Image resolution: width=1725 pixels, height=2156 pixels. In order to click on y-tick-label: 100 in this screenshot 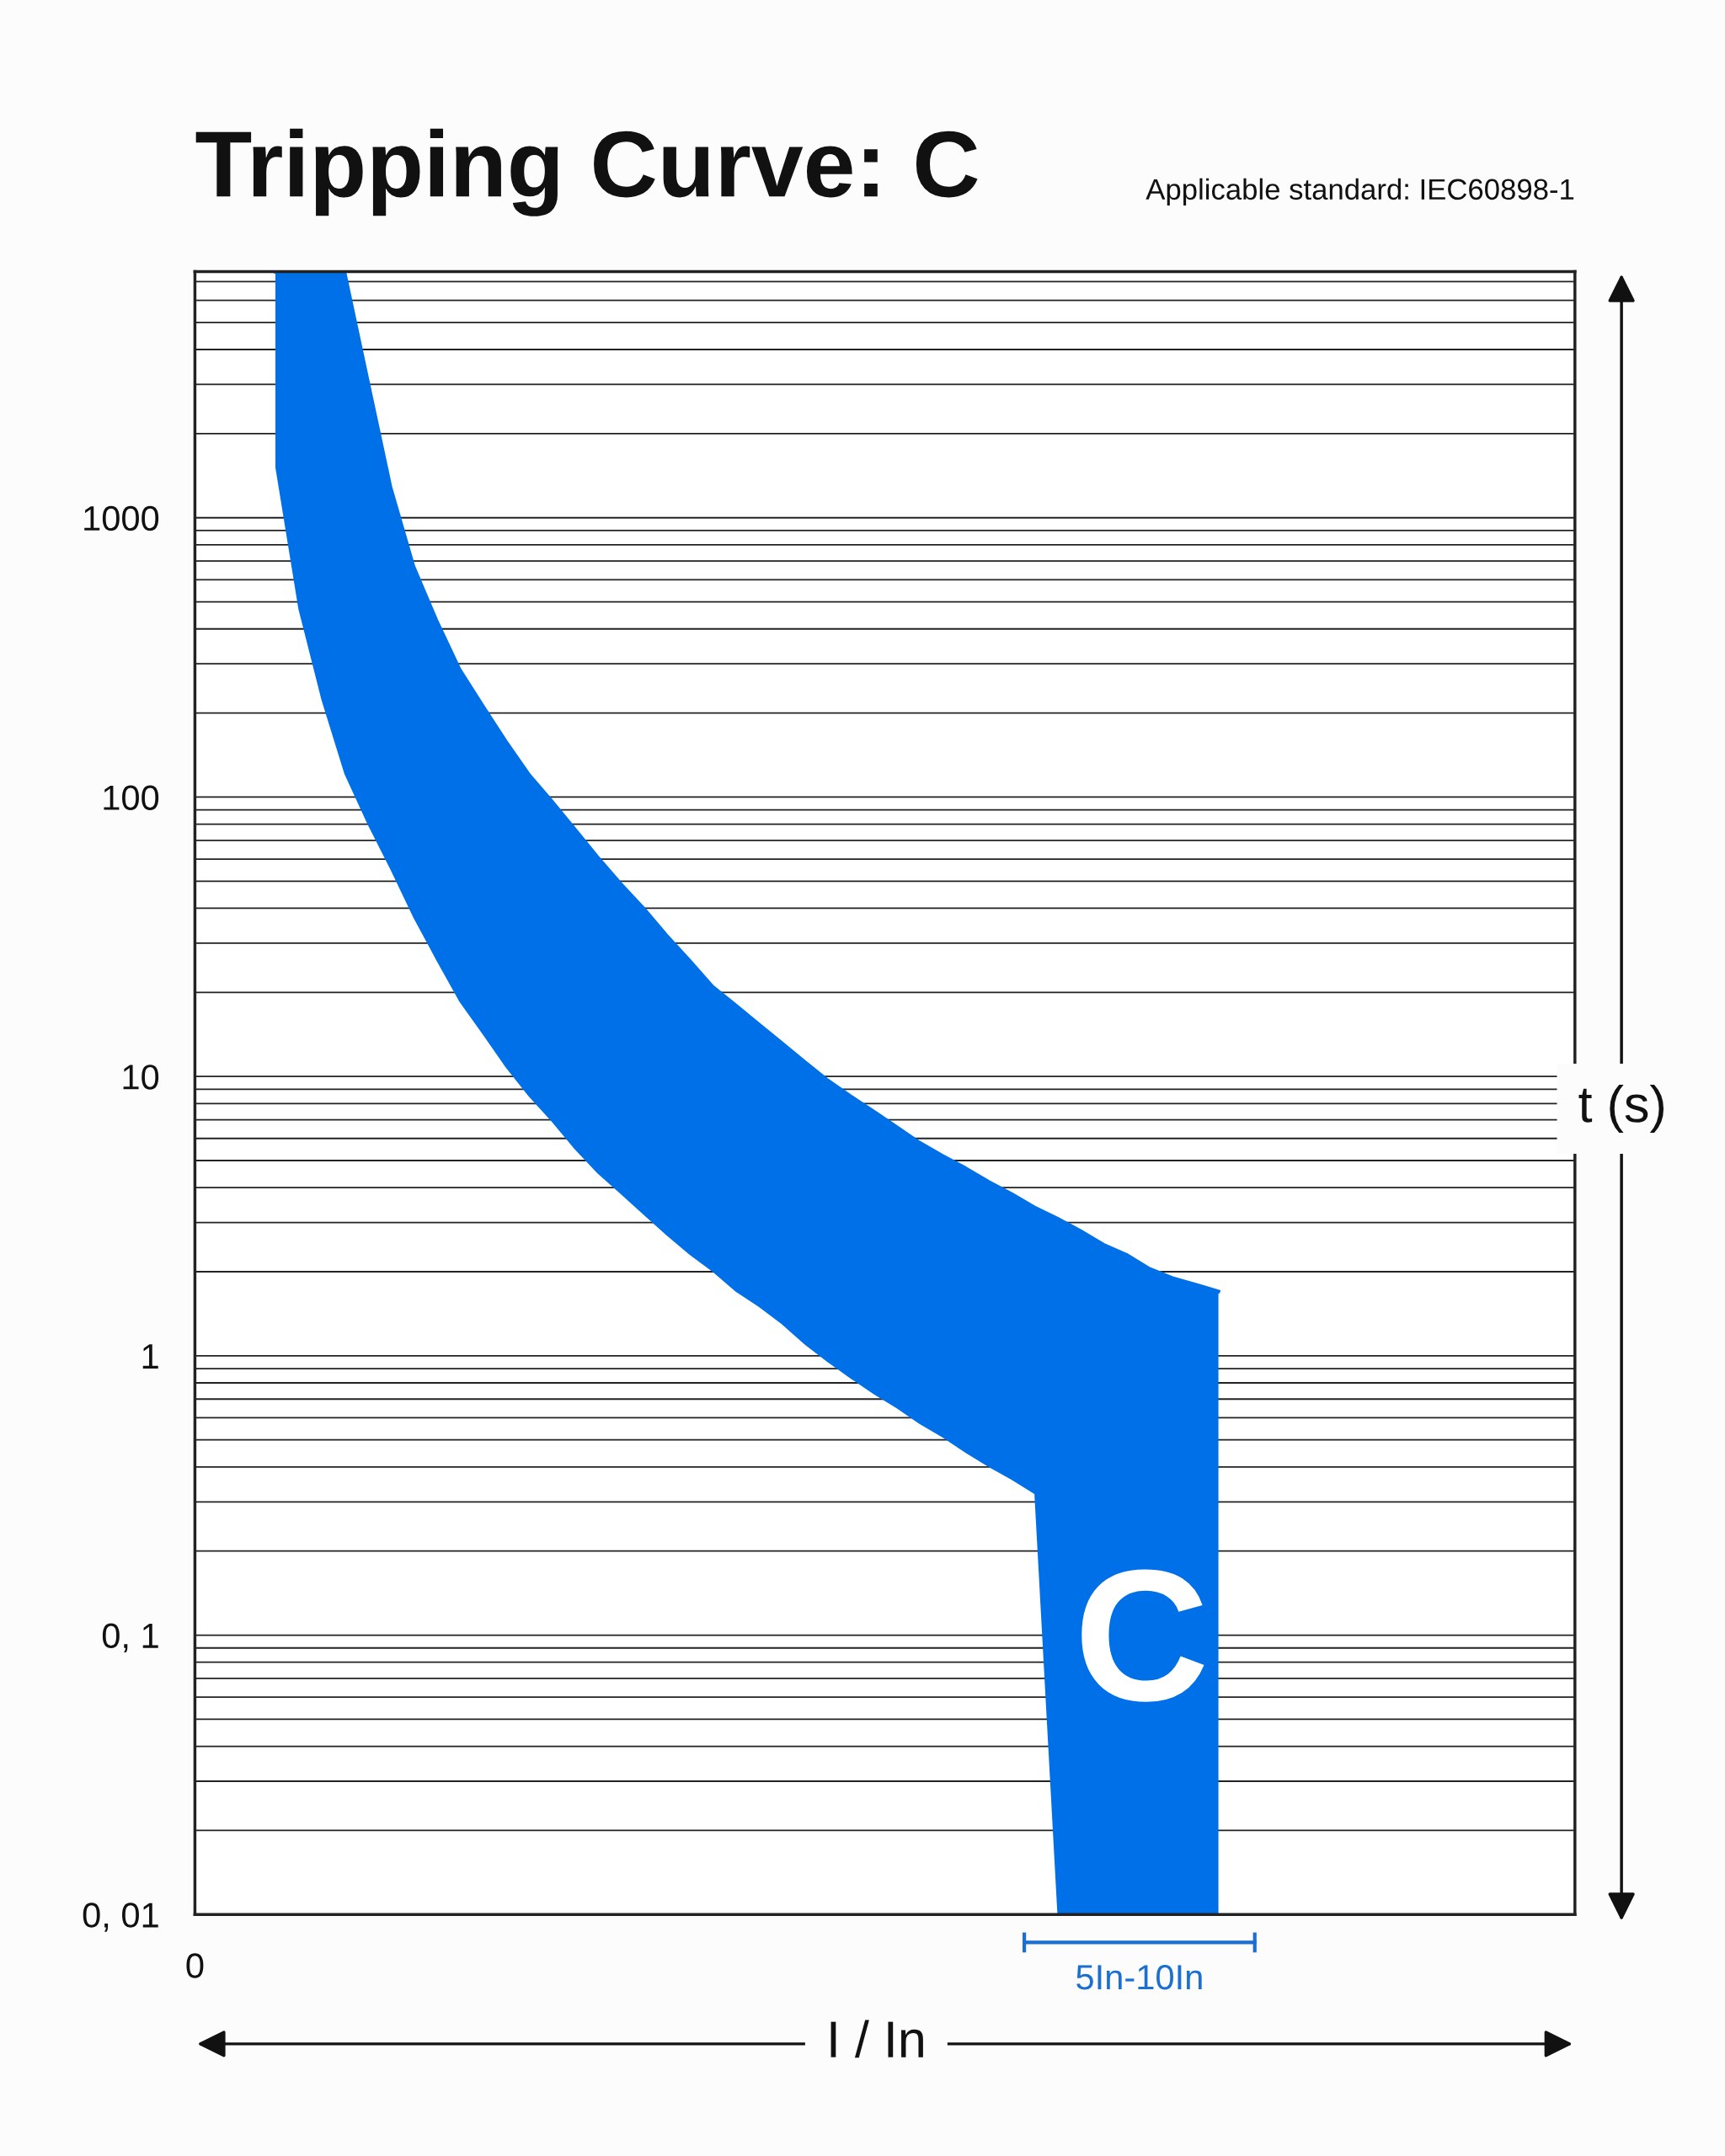, I will do `click(131, 797)`.